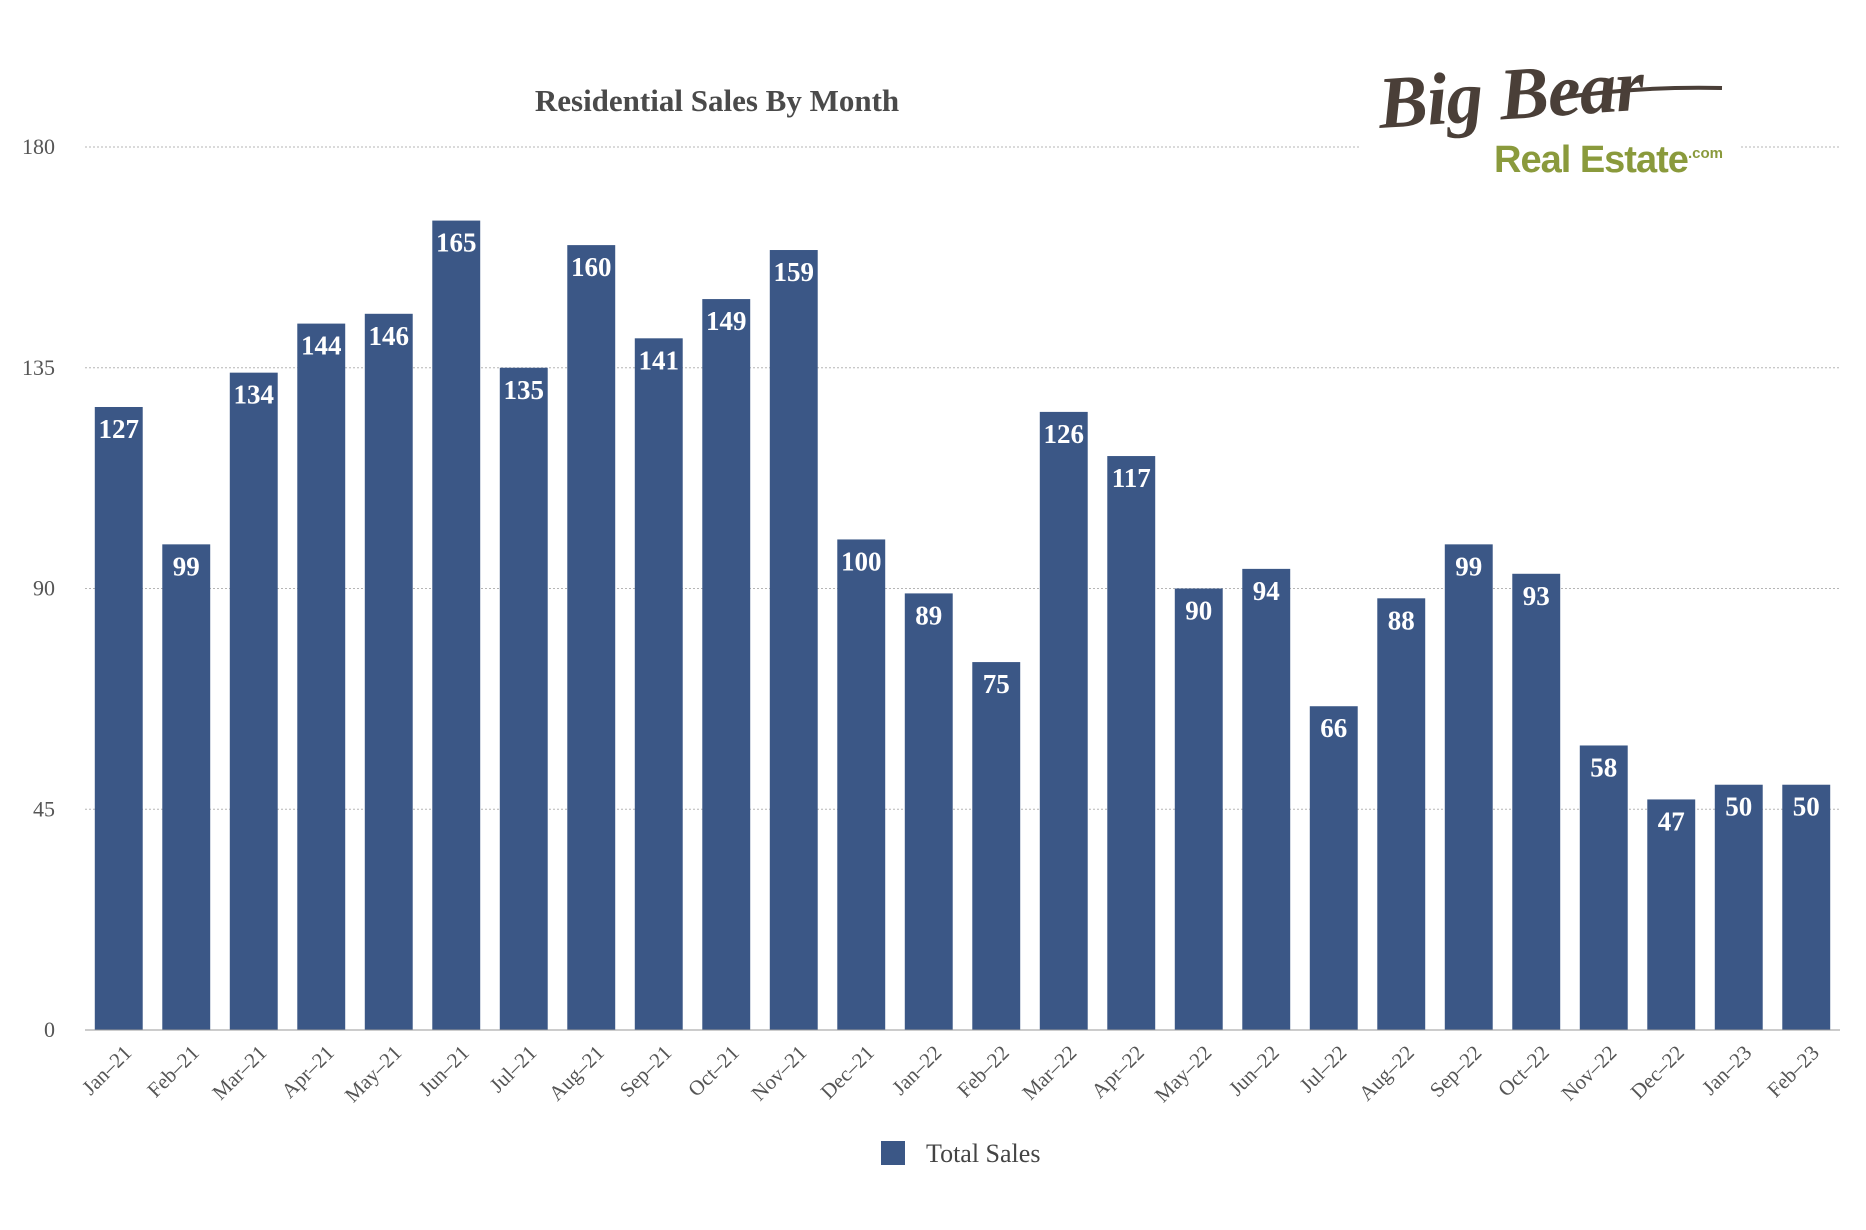 The height and width of the screenshot is (1230, 1866). Describe the element at coordinates (1793, 1072) in the screenshot. I see `x-tick-label: Feb–23` at that location.